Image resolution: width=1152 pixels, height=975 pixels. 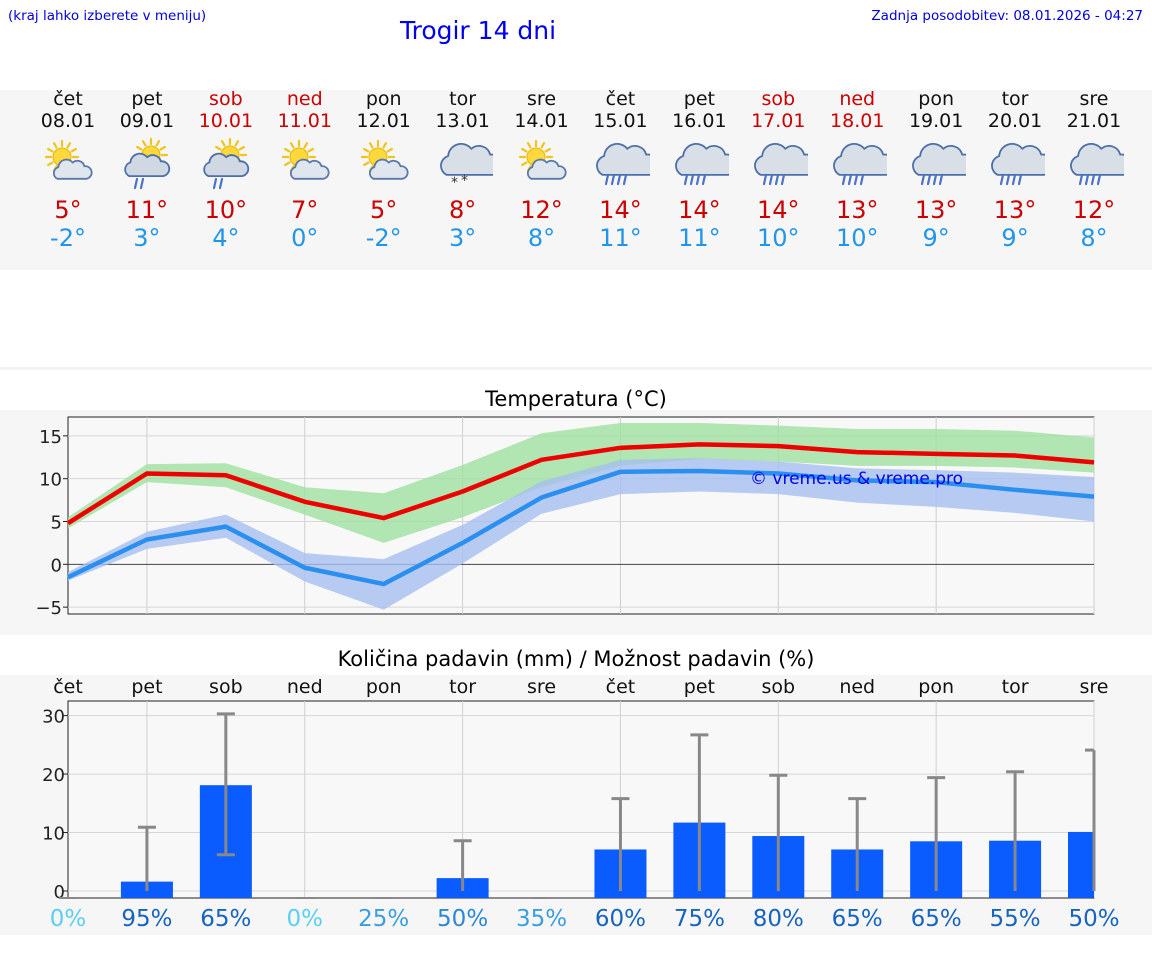 I want to click on temp-max: 5°, so click(x=384, y=210).